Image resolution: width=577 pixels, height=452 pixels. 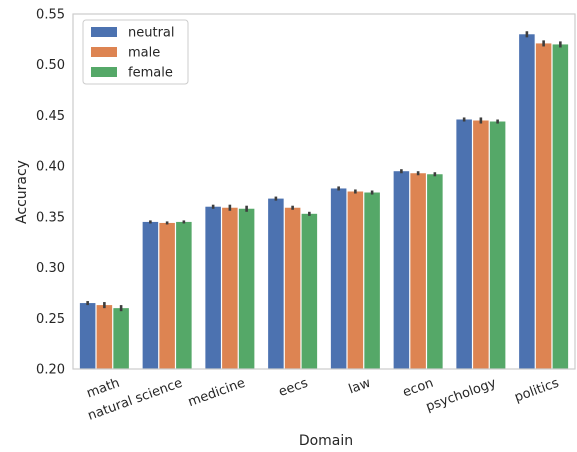 What do you see at coordinates (87, 336) in the screenshot?
I see `bar-neutral-math` at bounding box center [87, 336].